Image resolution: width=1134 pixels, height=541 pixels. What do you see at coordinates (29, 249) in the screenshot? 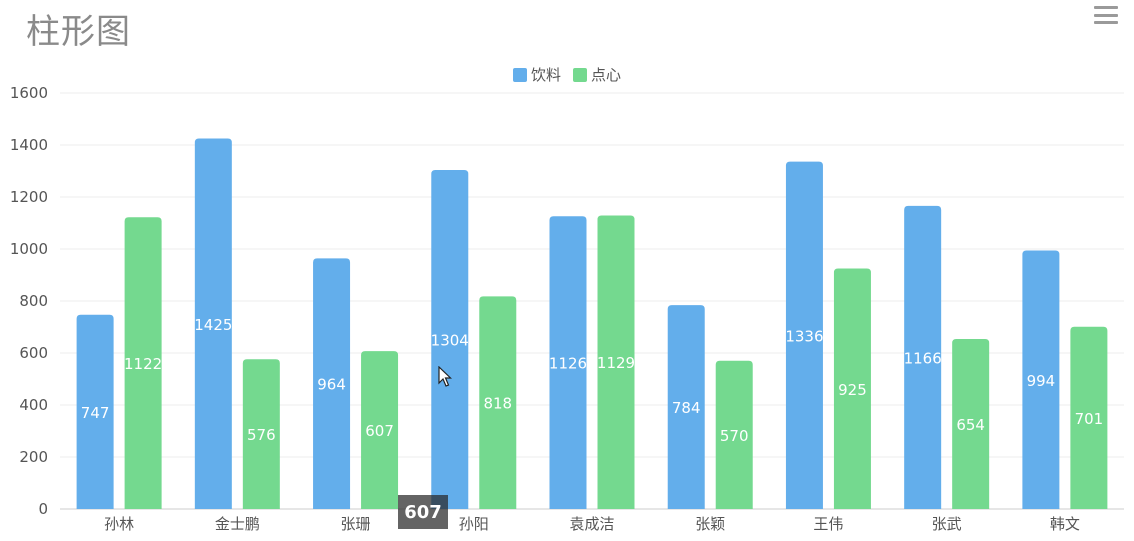
I see `y-tick-label: 1000` at bounding box center [29, 249].